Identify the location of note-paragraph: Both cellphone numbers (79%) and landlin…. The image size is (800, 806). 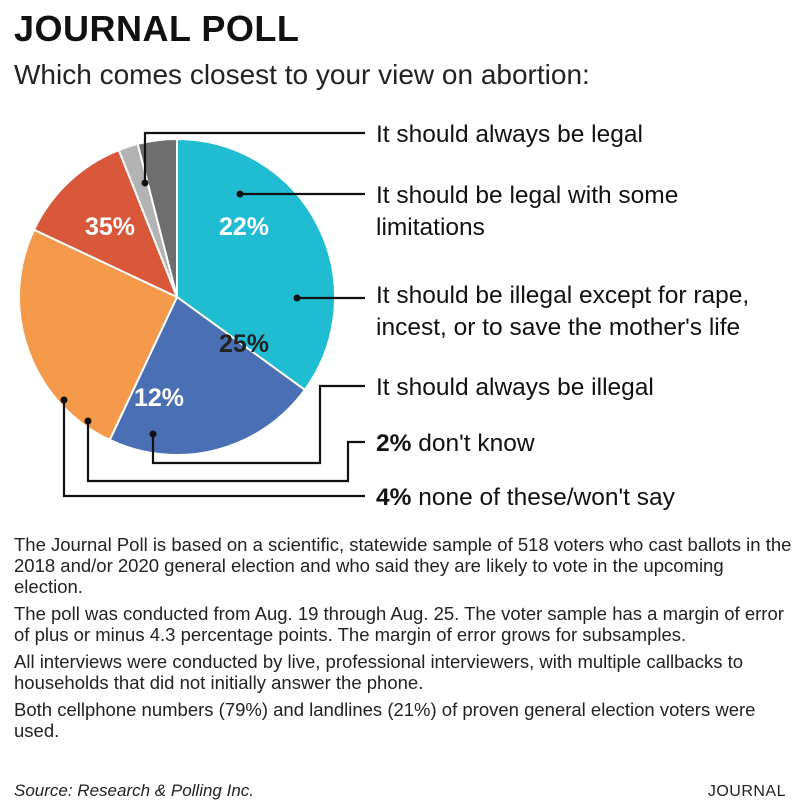
(385, 720).